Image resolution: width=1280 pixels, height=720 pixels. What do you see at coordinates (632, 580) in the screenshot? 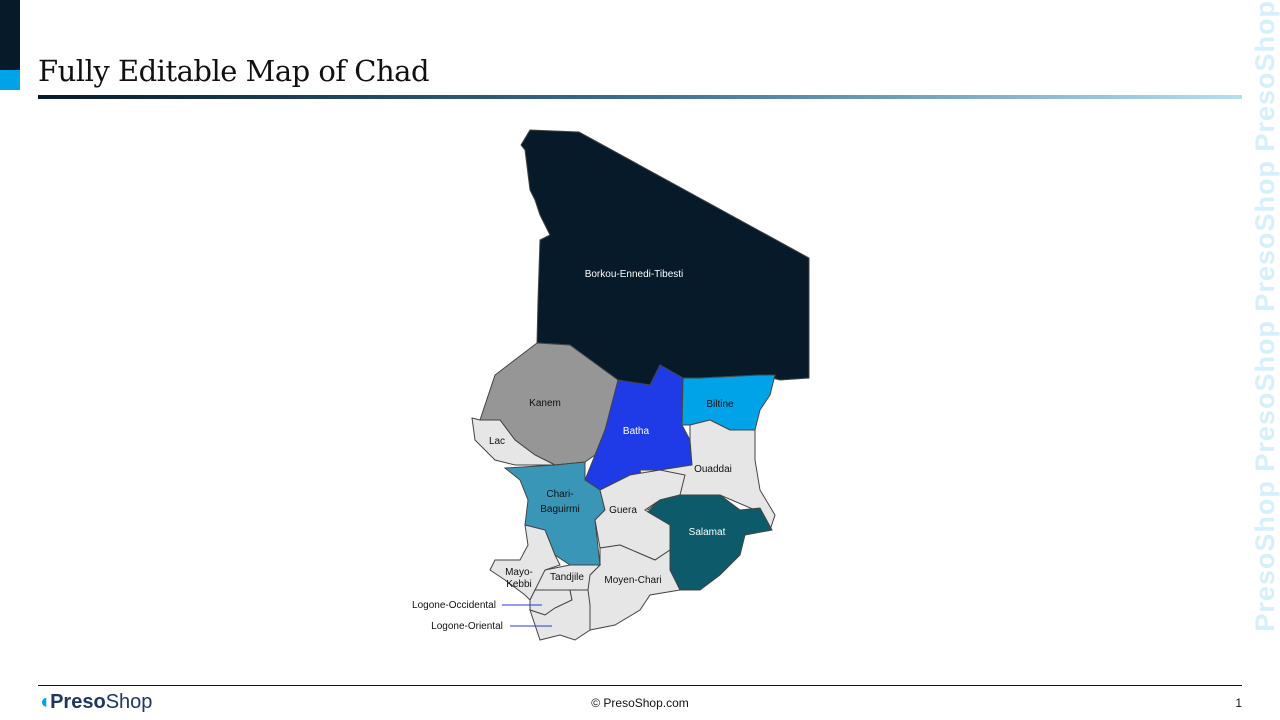
I see `region-label-moyen-chari: Moyen-Chari` at bounding box center [632, 580].